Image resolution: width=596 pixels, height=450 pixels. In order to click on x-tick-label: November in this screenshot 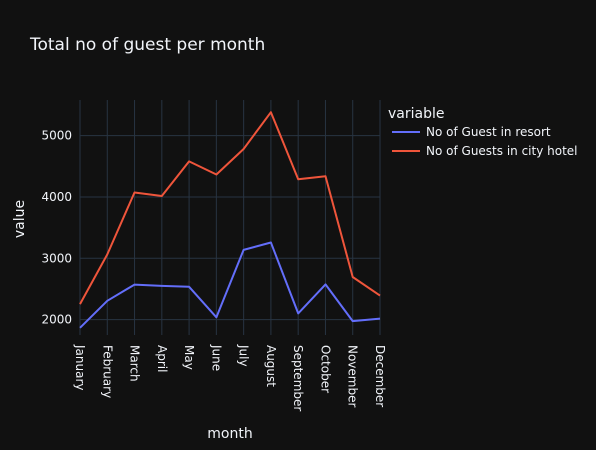, I will do `click(353, 376)`.